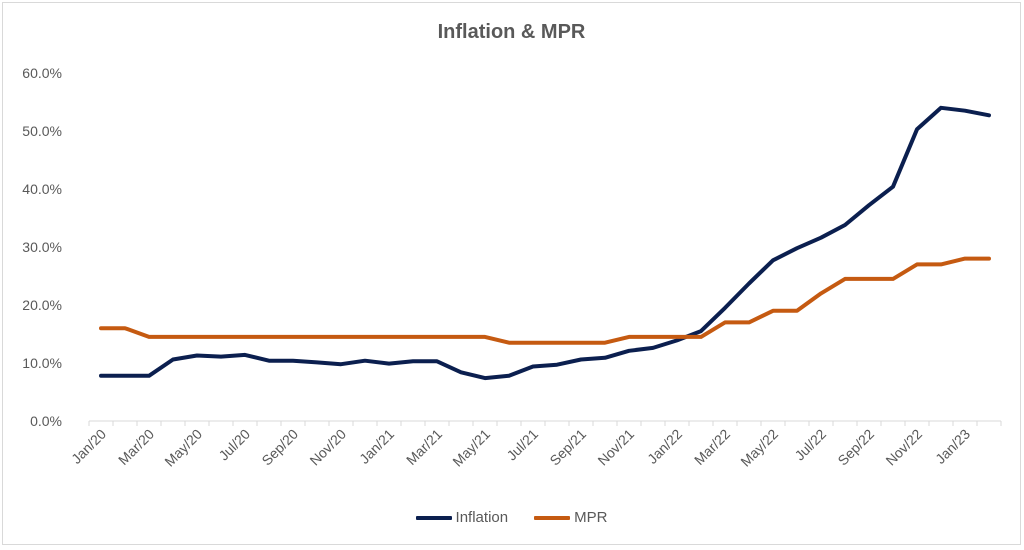  I want to click on x-tick-label: Jan/23, so click(952, 446).